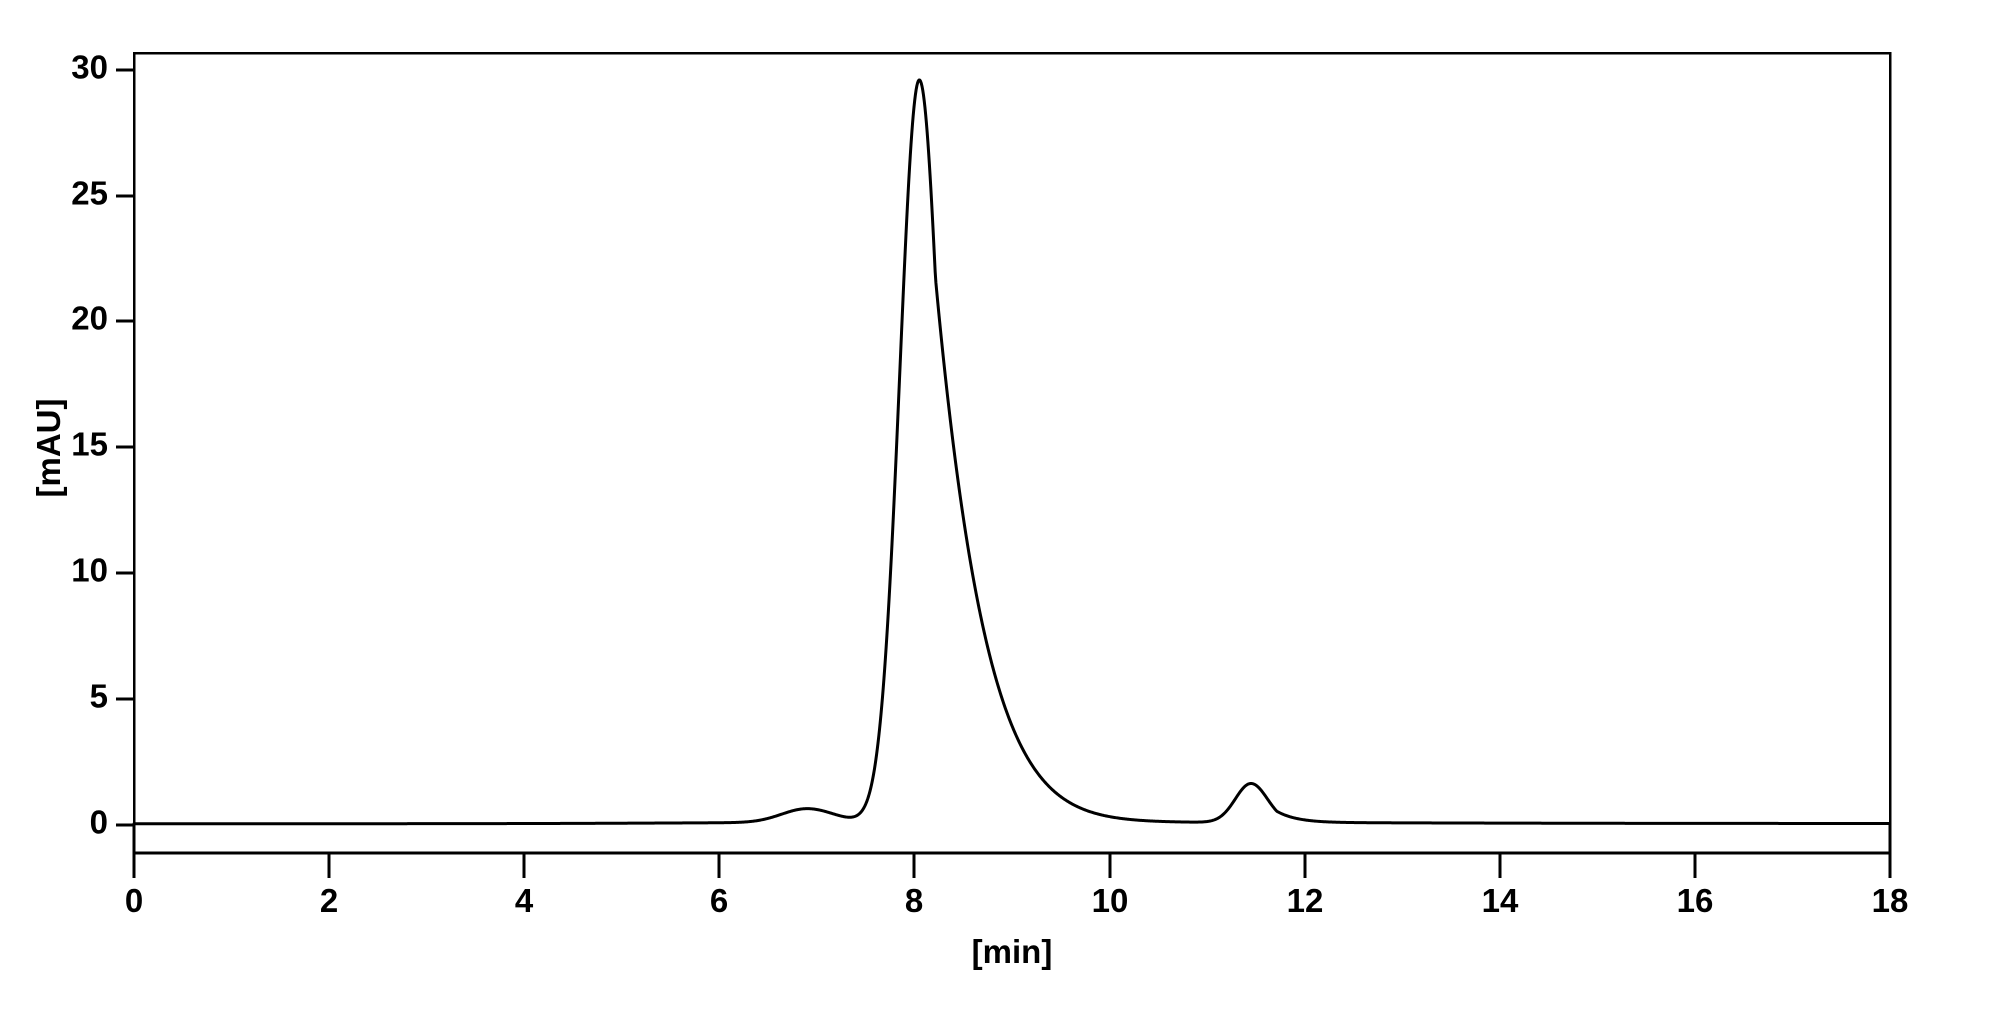  What do you see at coordinates (89, 193) in the screenshot?
I see `y-tick-label-25: 25` at bounding box center [89, 193].